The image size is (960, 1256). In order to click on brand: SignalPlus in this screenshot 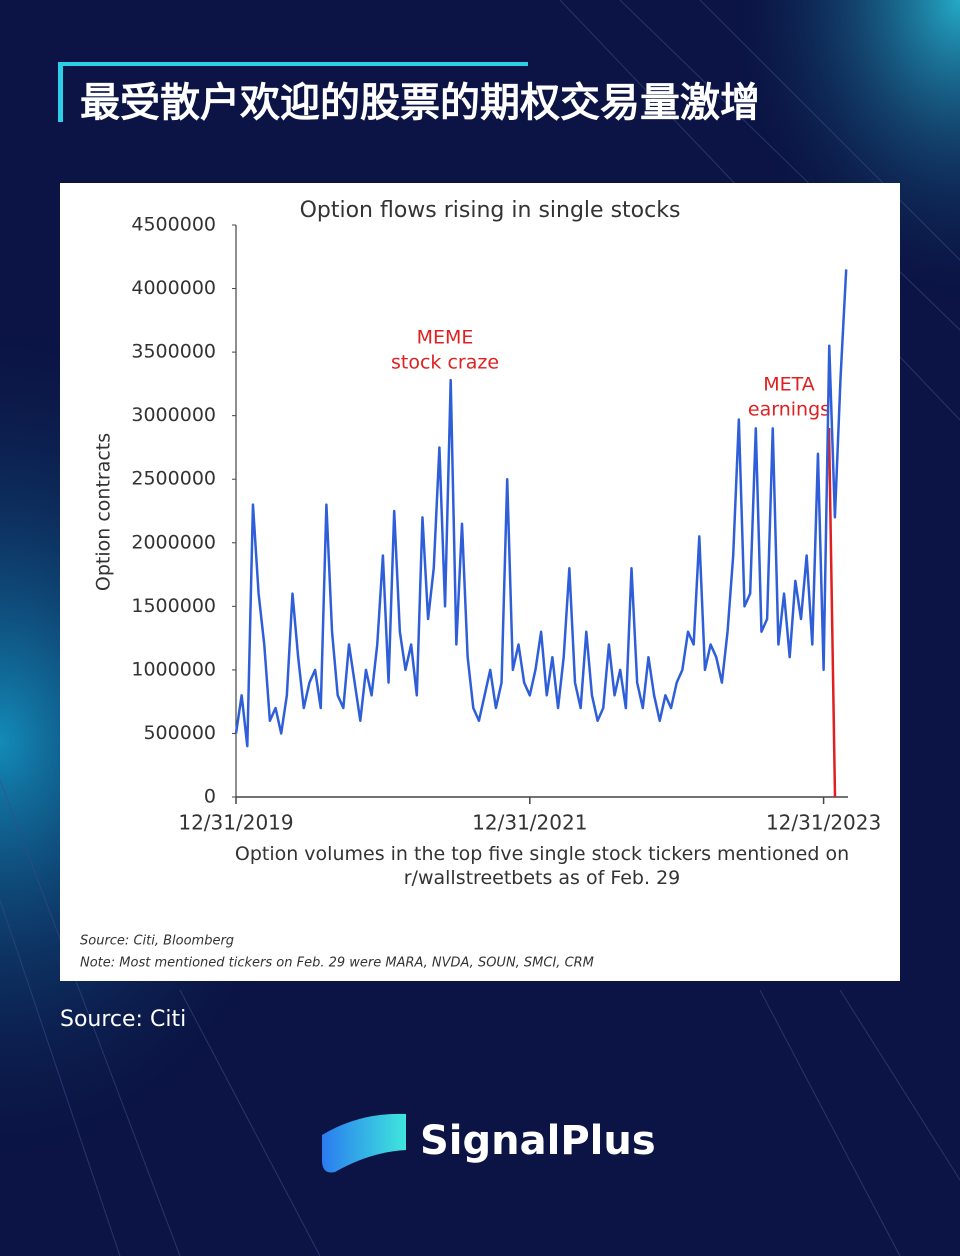, I will do `click(538, 1141)`.